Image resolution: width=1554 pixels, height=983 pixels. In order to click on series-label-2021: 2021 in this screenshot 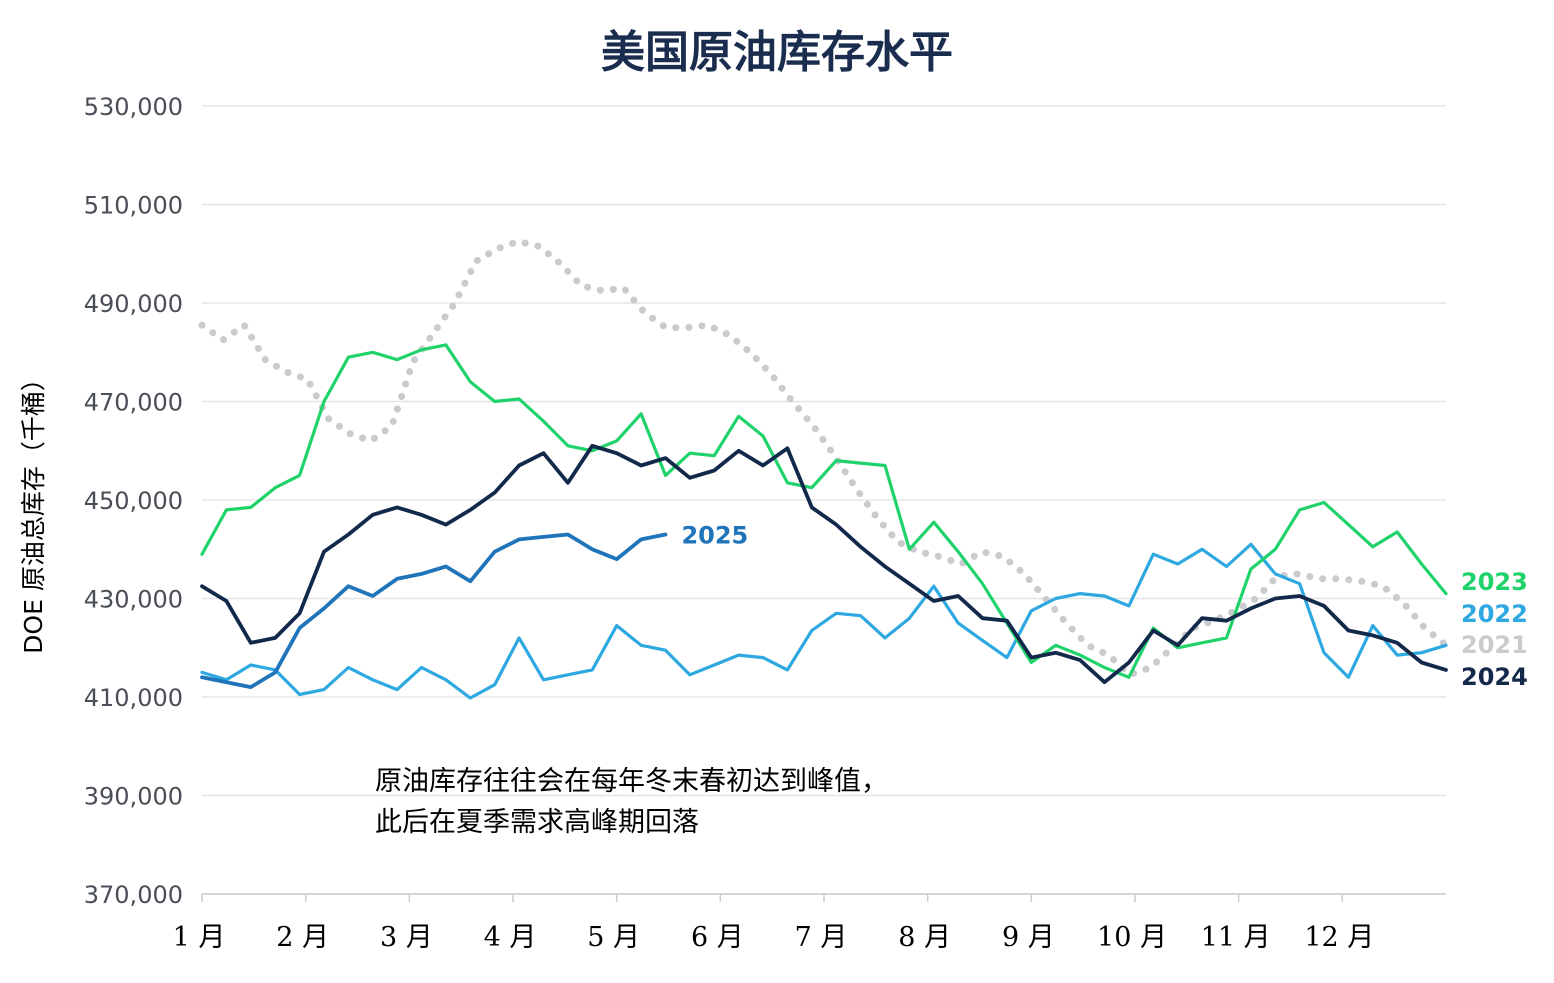, I will do `click(1494, 645)`.